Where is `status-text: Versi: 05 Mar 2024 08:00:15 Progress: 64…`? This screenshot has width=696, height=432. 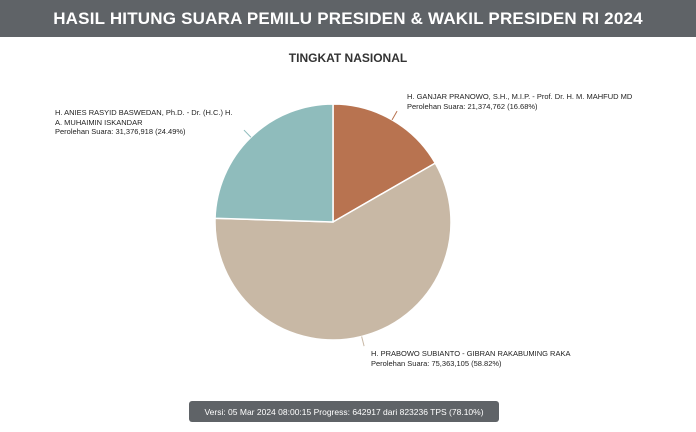
status-text: Versi: 05 Mar 2024 08:00:15 Progress: 64… is located at coordinates (344, 411).